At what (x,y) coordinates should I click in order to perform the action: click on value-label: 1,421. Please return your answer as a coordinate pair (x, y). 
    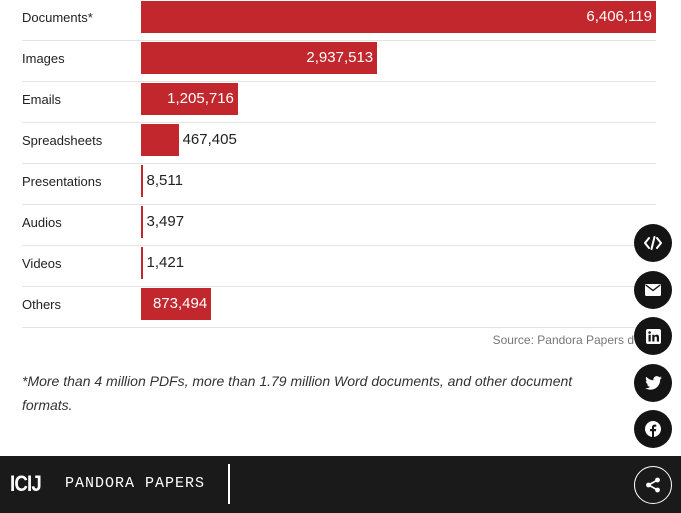
    Looking at the image, I should click on (165, 262).